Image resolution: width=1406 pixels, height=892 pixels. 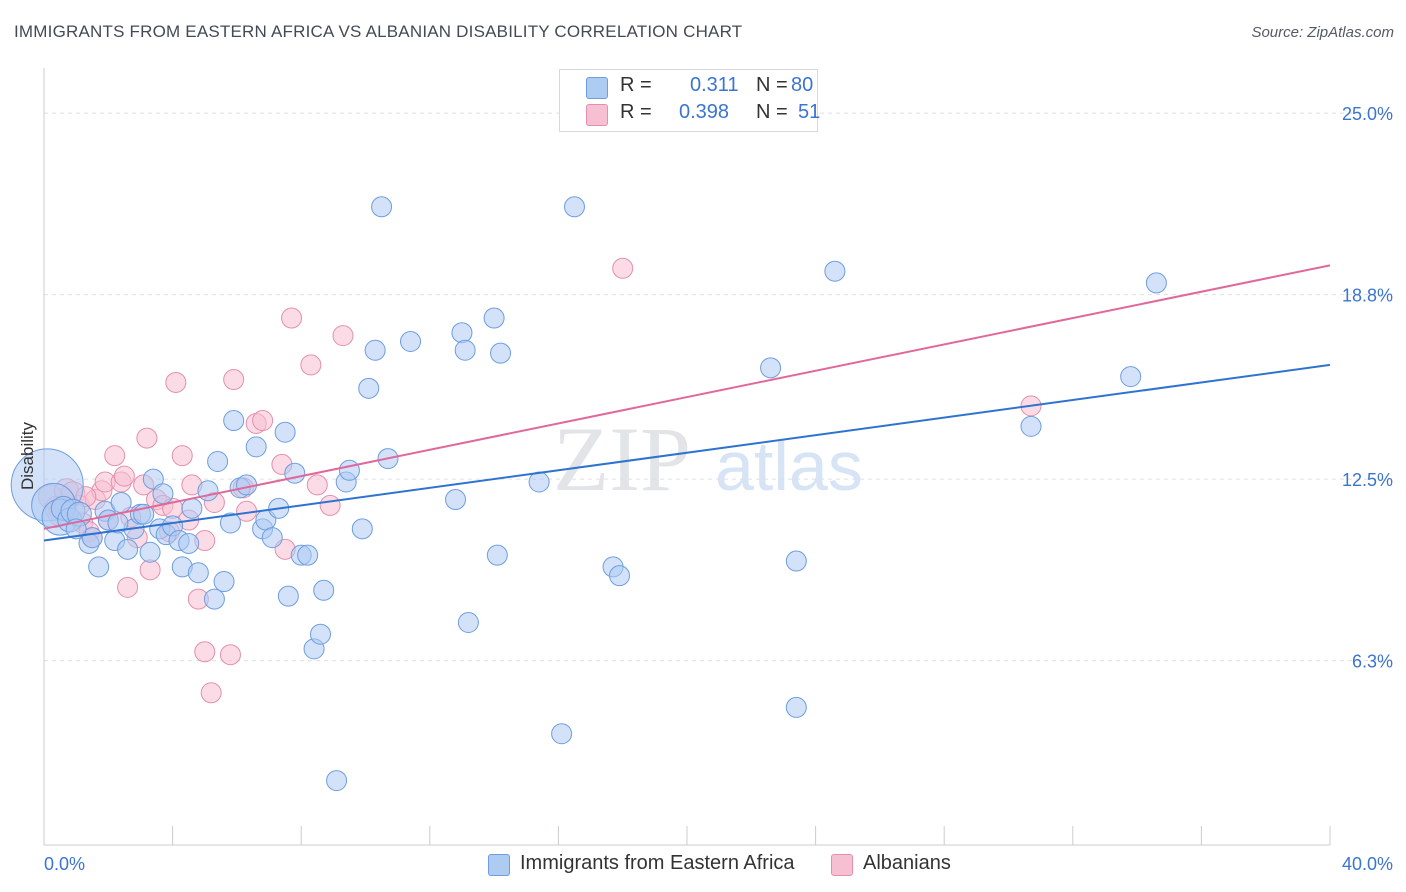 What do you see at coordinates (1367, 114) in the screenshot?
I see `y-tick-label: 25.0%` at bounding box center [1367, 114].